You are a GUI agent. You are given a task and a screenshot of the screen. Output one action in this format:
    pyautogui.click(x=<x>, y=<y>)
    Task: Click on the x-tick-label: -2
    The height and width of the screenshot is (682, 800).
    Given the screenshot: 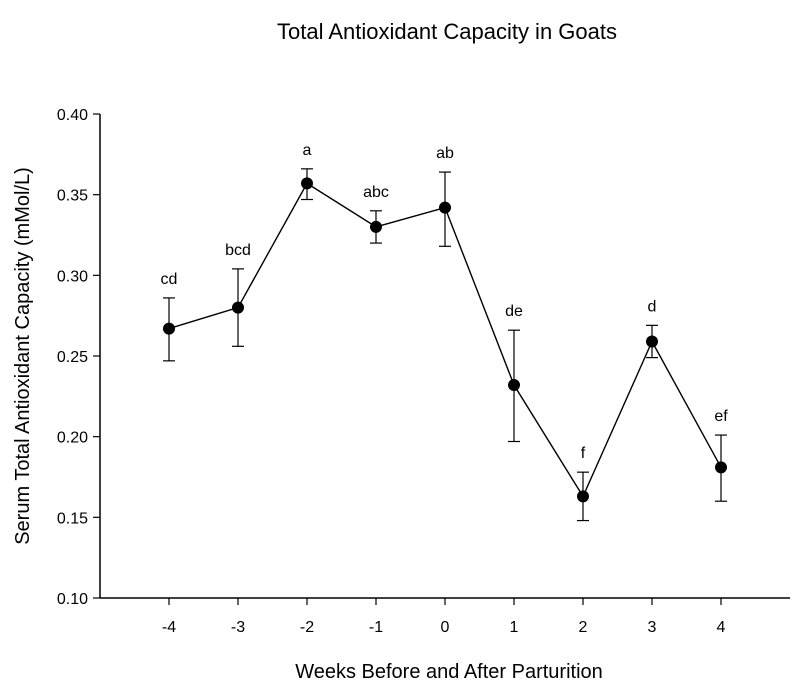 What is the action you would take?
    pyautogui.click(x=307, y=627)
    